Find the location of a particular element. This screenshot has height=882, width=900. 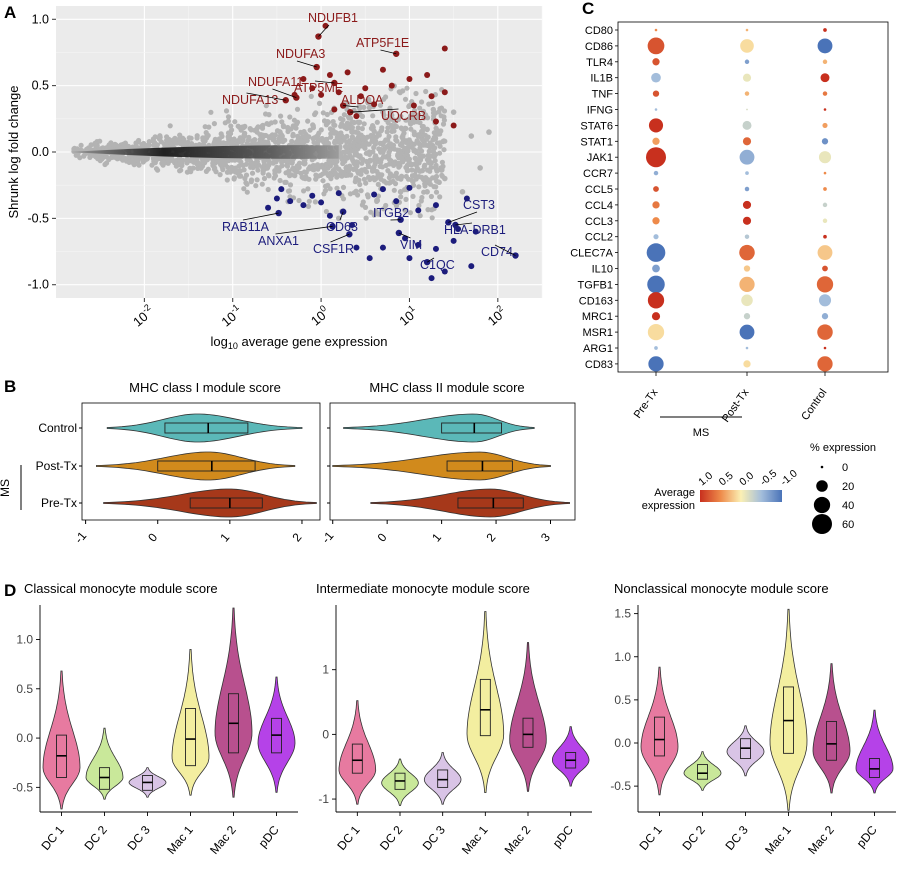

gene-label: JAK1 is located at coordinates (600, 158).